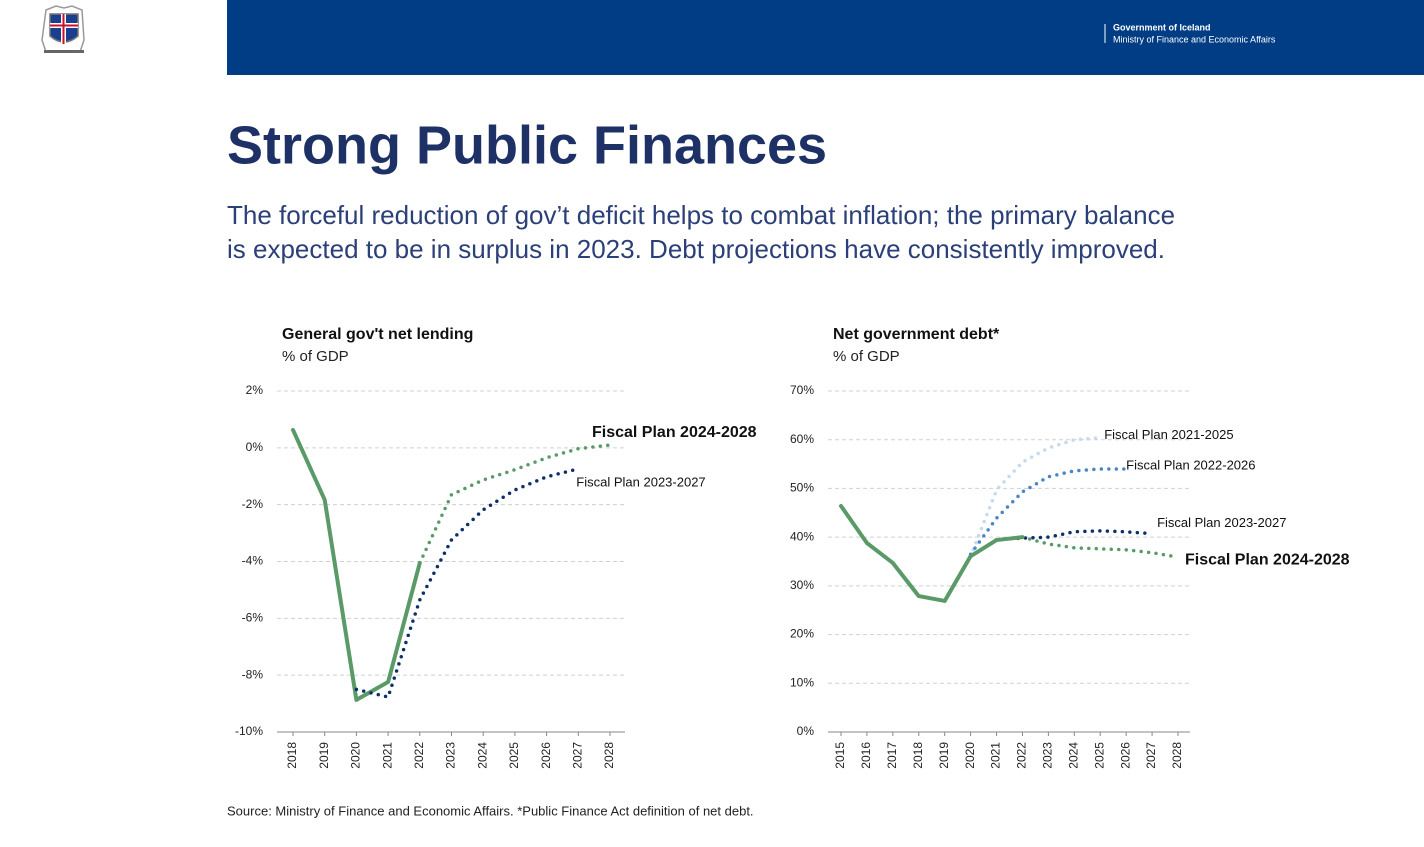 The height and width of the screenshot is (847, 1424). Describe the element at coordinates (916, 334) in the screenshot. I see `chart-title: Net government debt*` at that location.